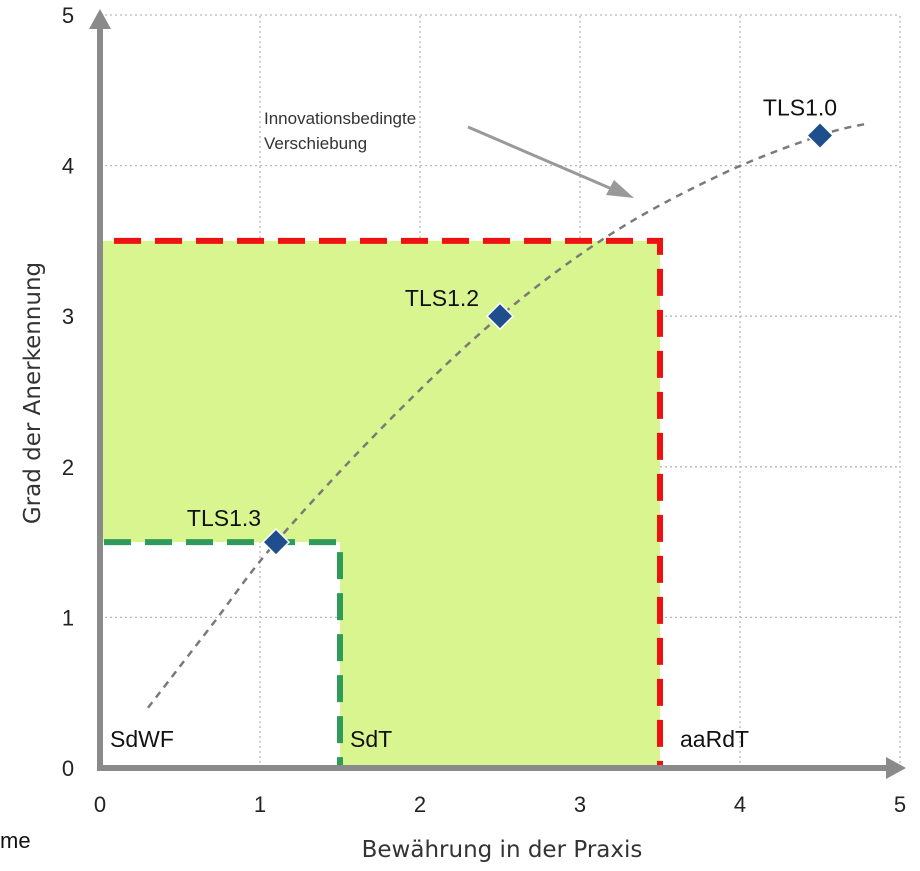 The height and width of the screenshot is (871, 920). What do you see at coordinates (315, 143) in the screenshot?
I see `annotation-line-2: Verschiebung` at bounding box center [315, 143].